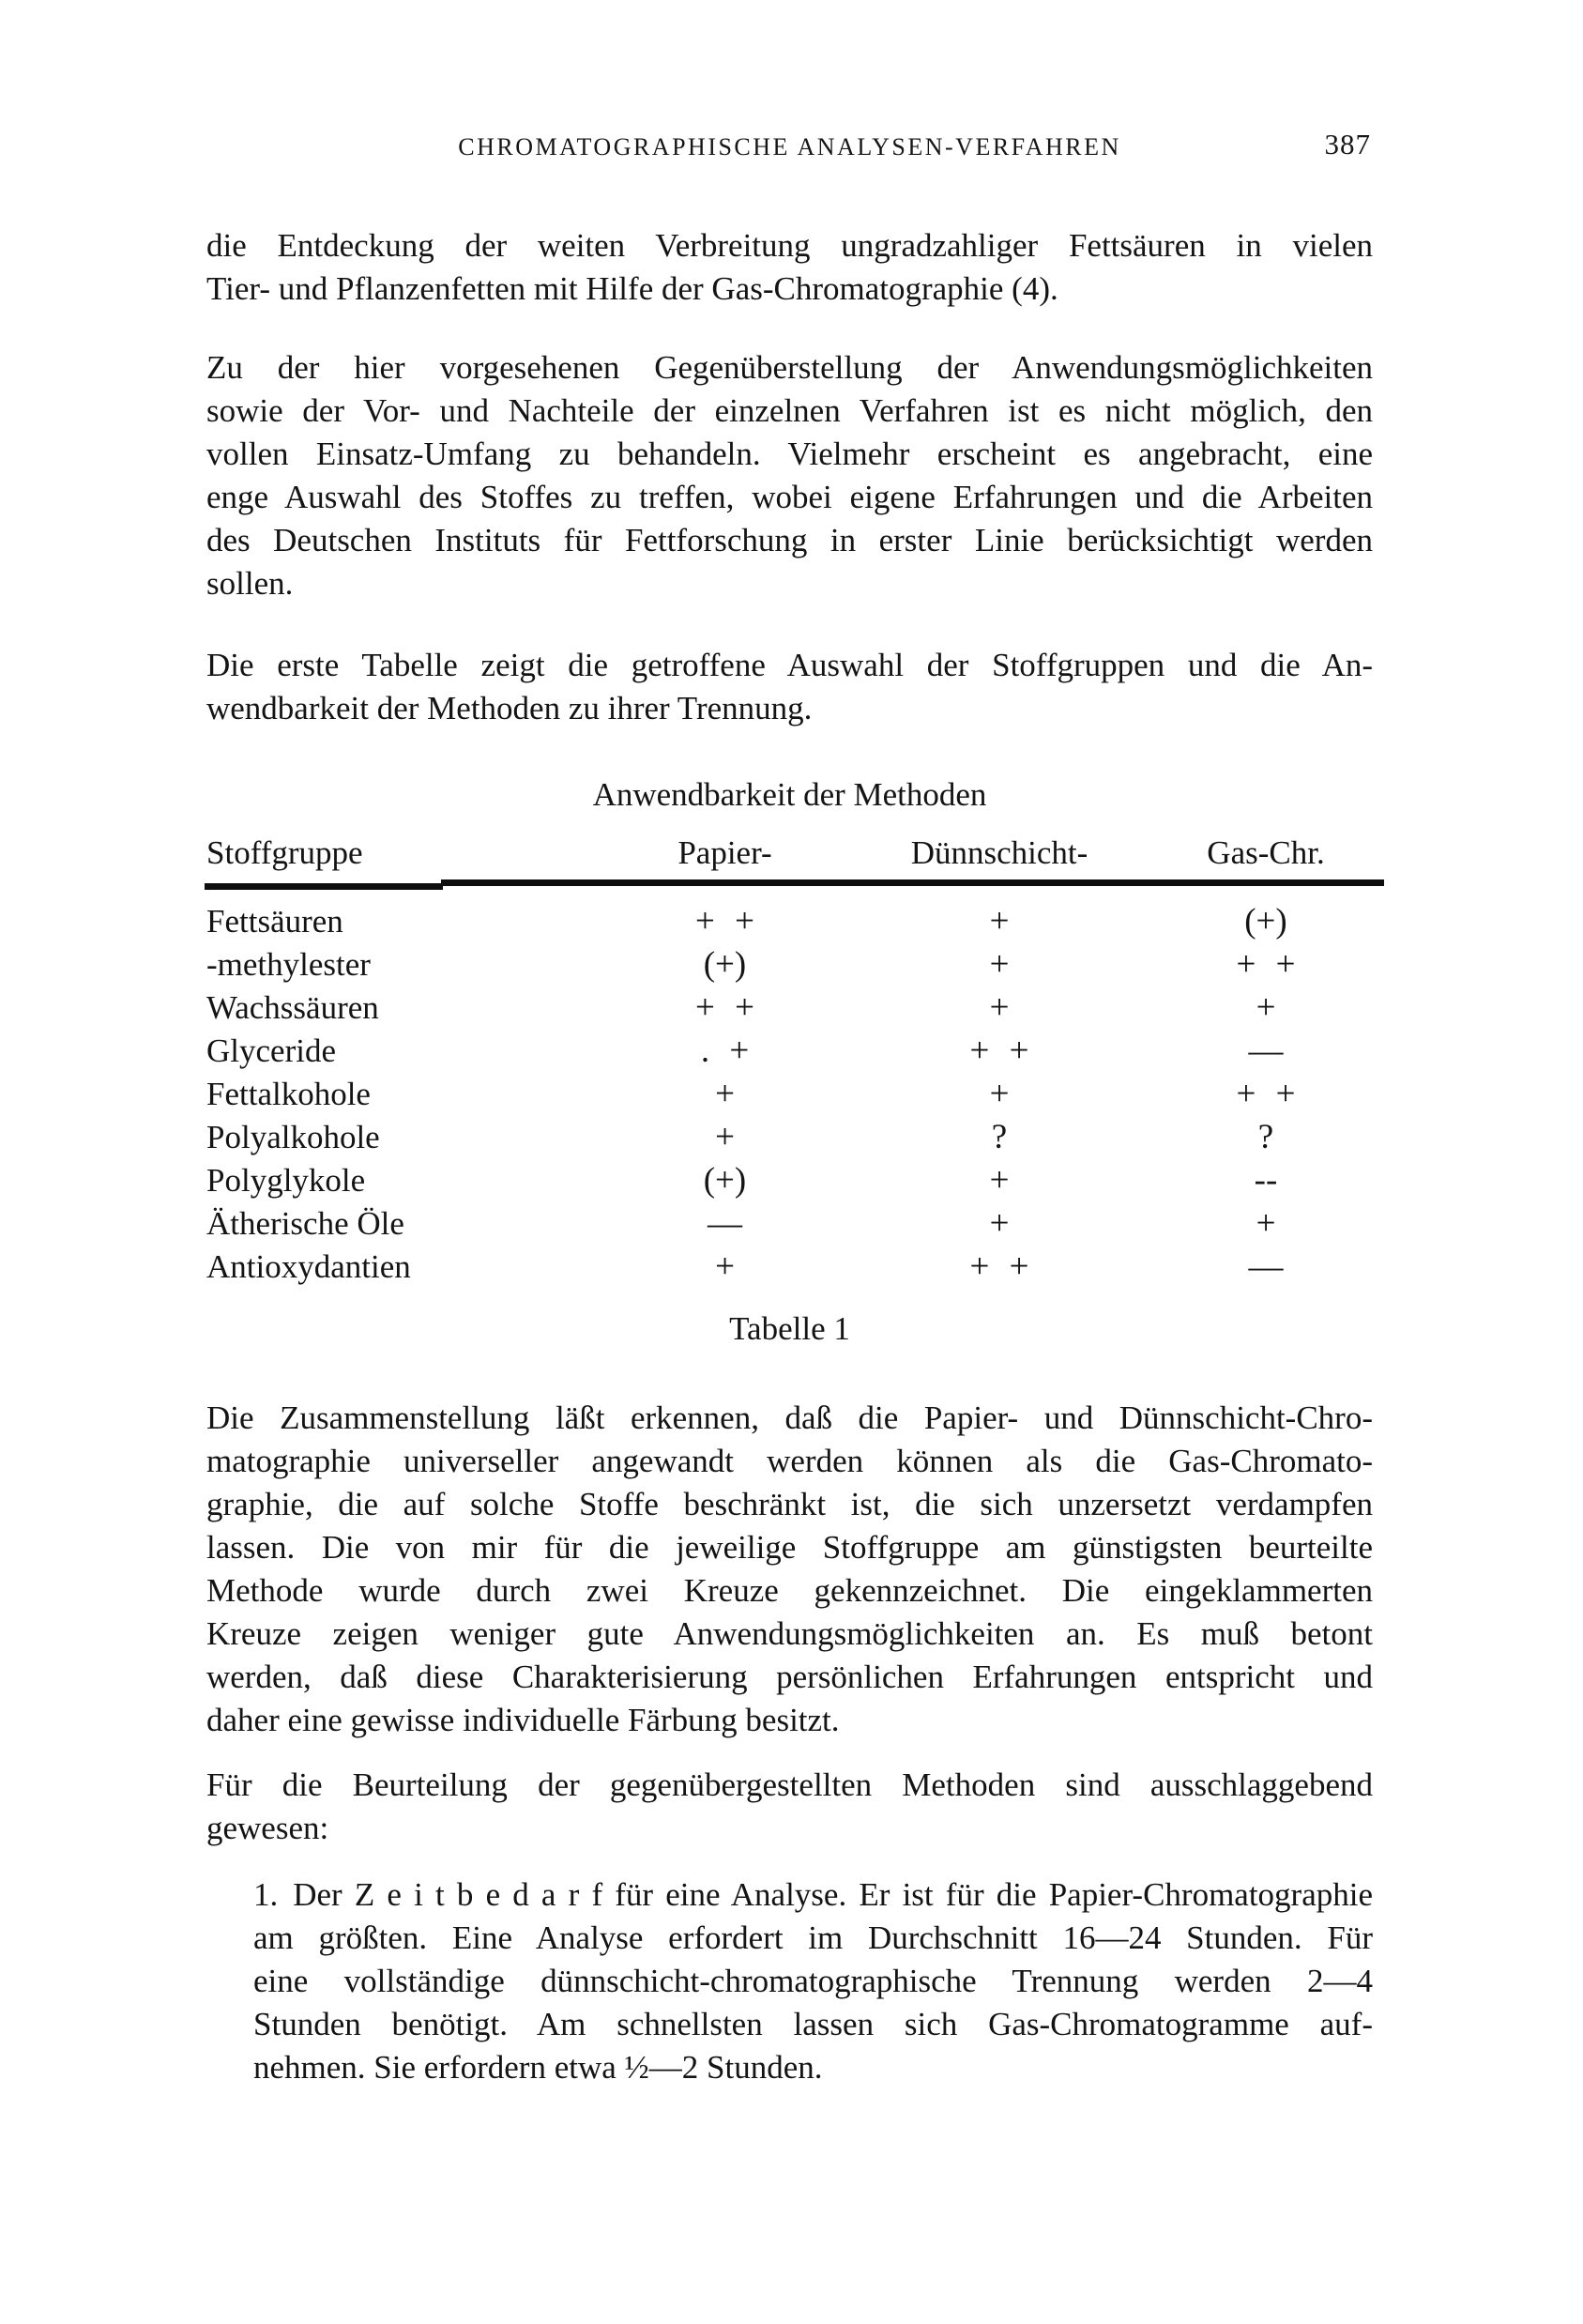  Describe the element at coordinates (789, 1051) in the screenshot. I see `table-row: Glyceride . + + + —` at that location.